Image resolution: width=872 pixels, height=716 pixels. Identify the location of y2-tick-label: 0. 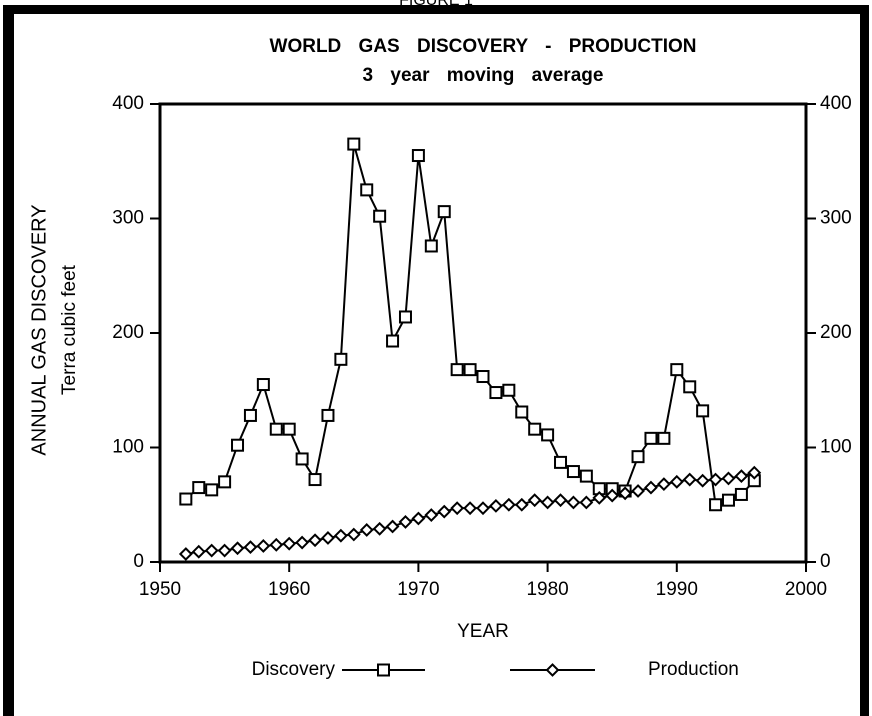
(825, 561).